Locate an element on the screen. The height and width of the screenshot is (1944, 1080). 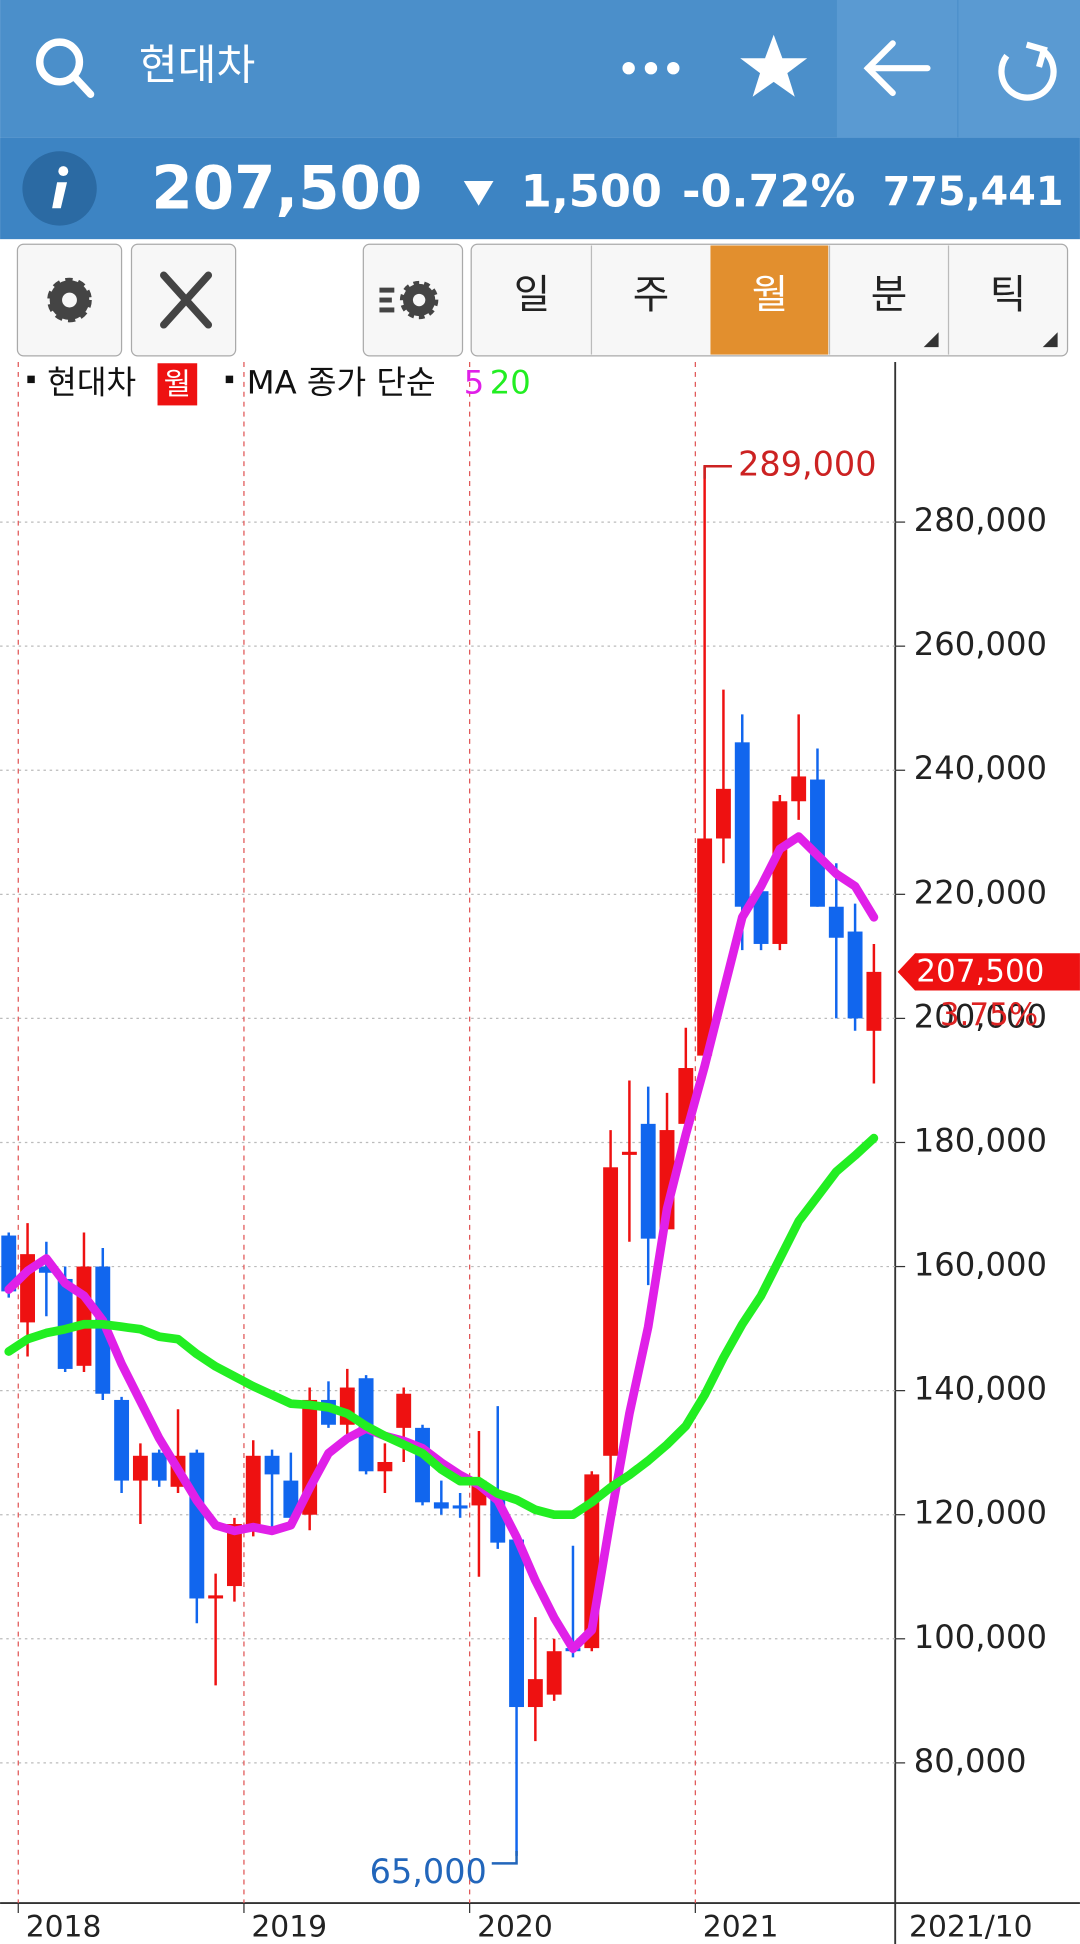
stock-name: 현대차 is located at coordinates (197, 65).